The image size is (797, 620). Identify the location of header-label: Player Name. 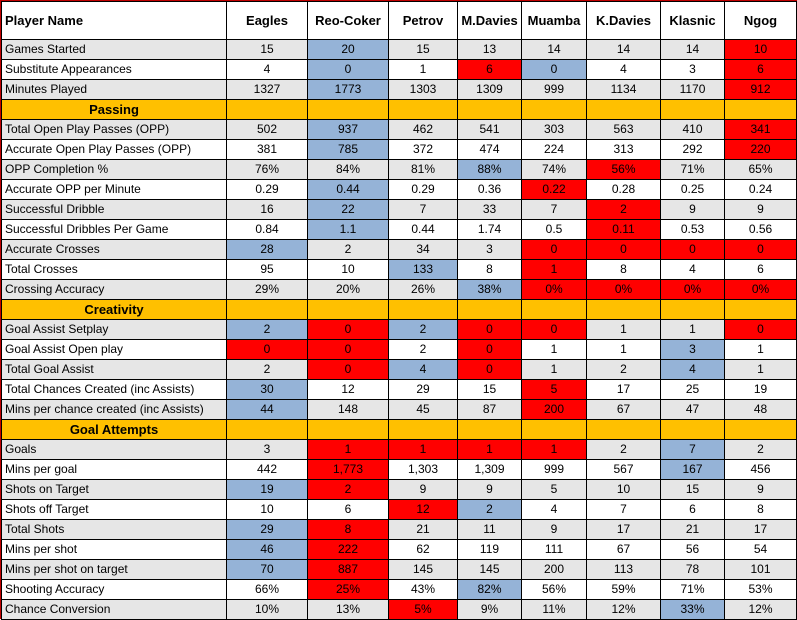
(114, 20).